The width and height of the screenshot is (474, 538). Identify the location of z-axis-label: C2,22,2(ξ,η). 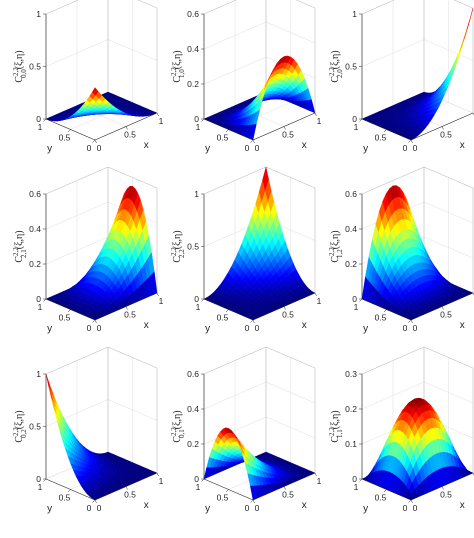
(178, 246).